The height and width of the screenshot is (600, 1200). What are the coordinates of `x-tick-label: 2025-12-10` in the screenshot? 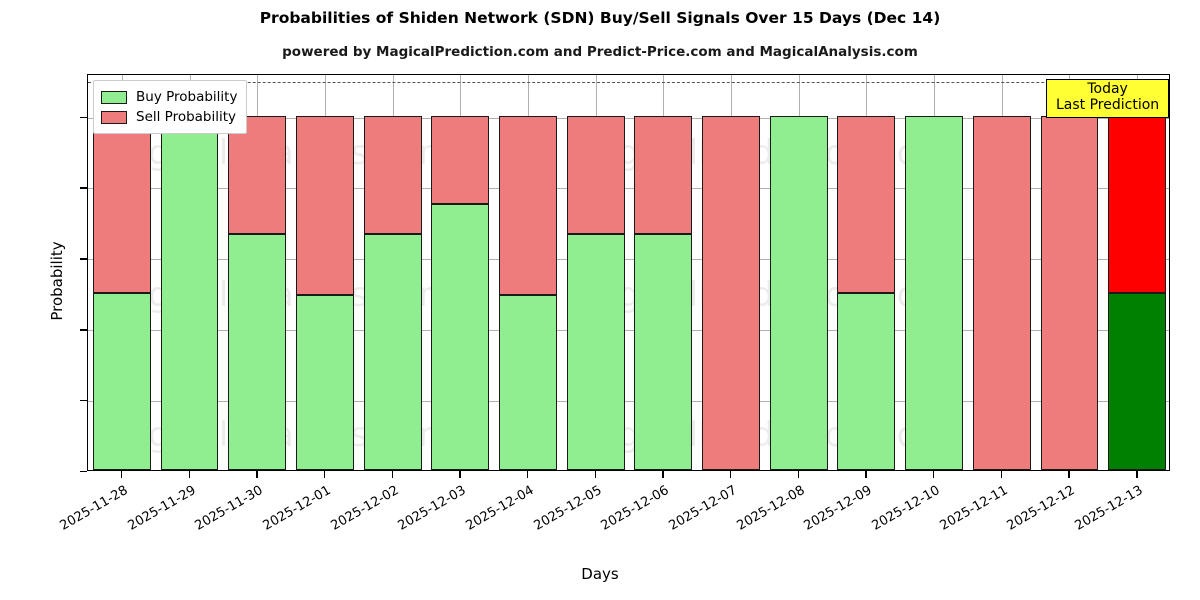 It's located at (906, 508).